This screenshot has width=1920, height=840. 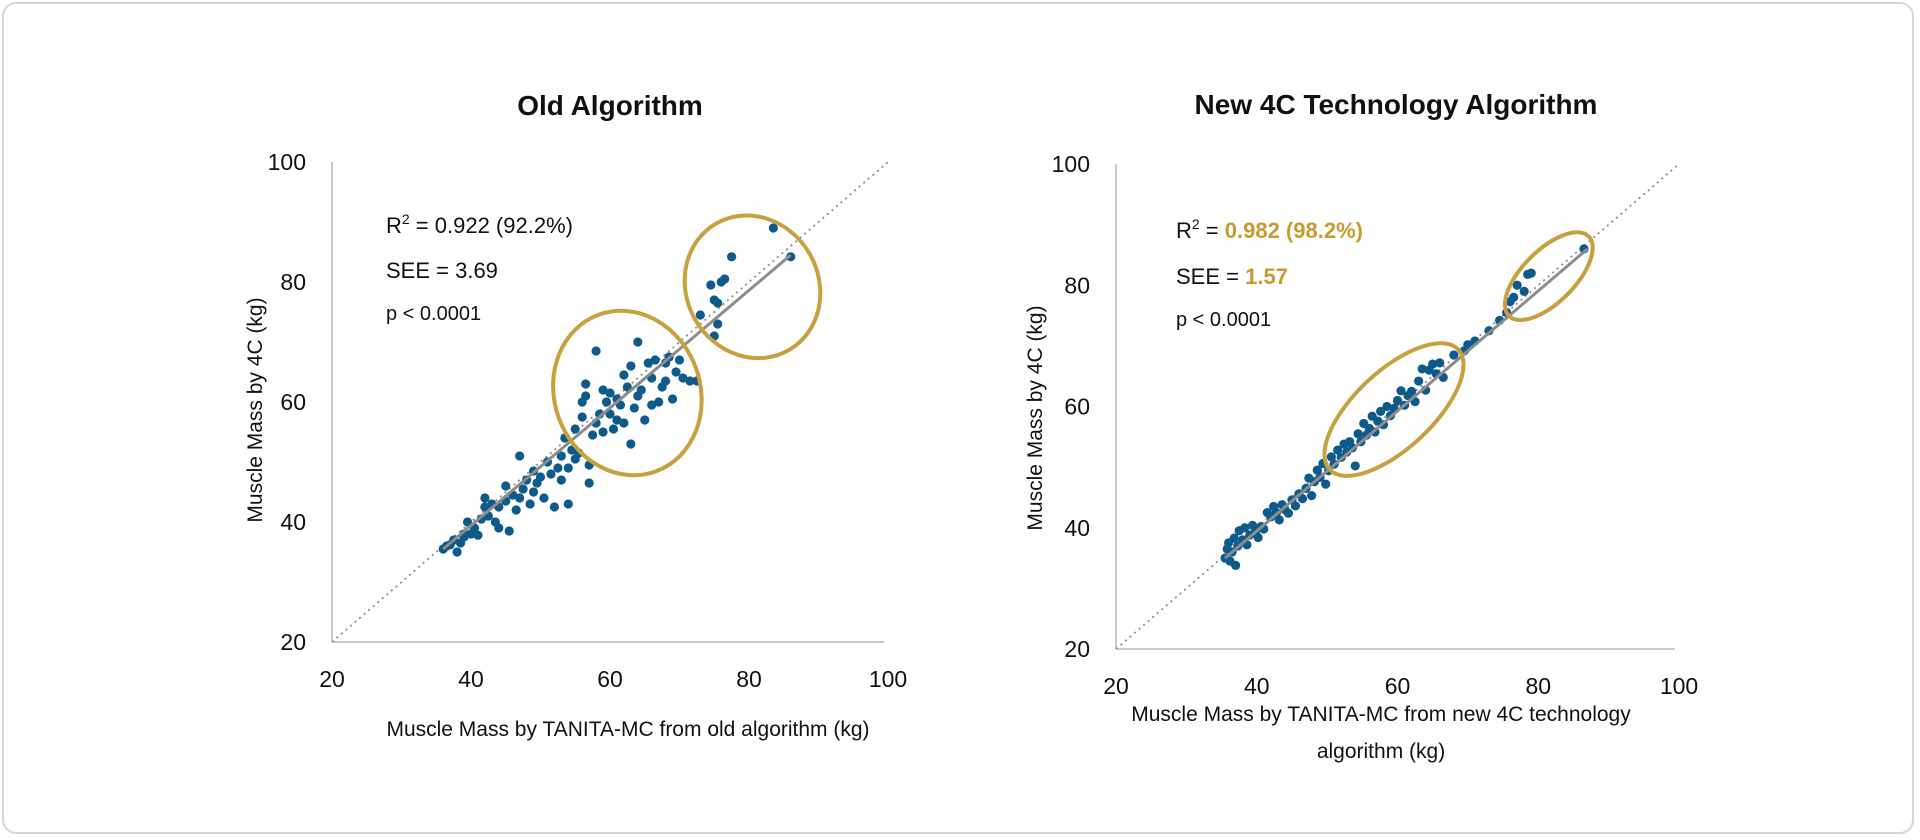 I want to click on see-value: 3.69, so click(x=476, y=270).